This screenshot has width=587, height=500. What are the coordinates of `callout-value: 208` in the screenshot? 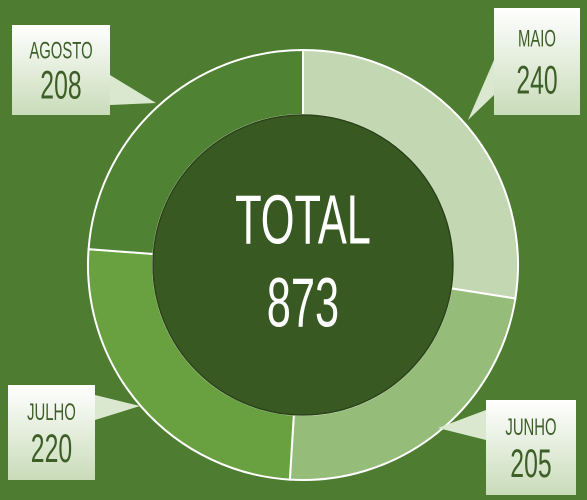 It's located at (60, 86).